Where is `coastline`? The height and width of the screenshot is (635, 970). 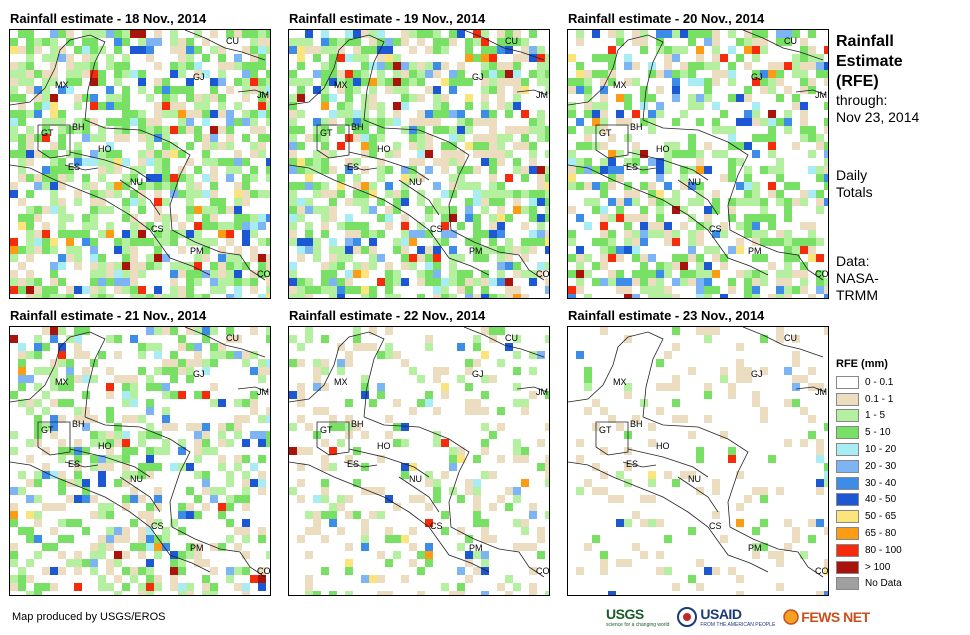 coastline is located at coordinates (616, 374).